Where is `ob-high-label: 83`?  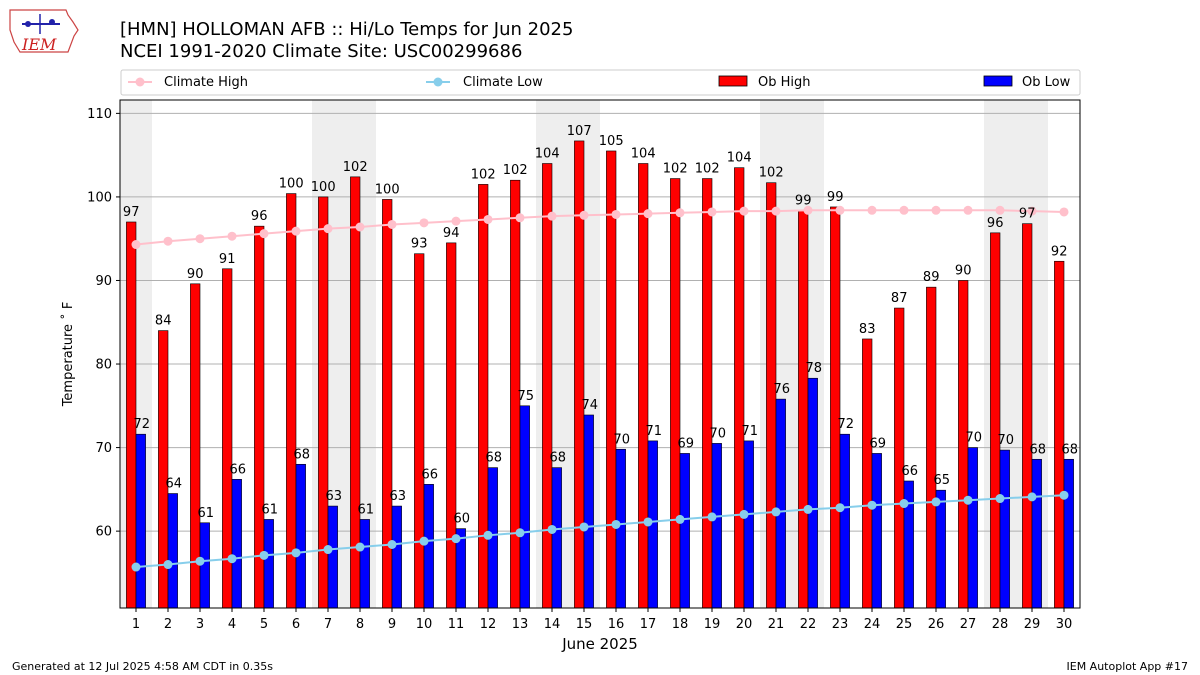 ob-high-label: 83 is located at coordinates (867, 329).